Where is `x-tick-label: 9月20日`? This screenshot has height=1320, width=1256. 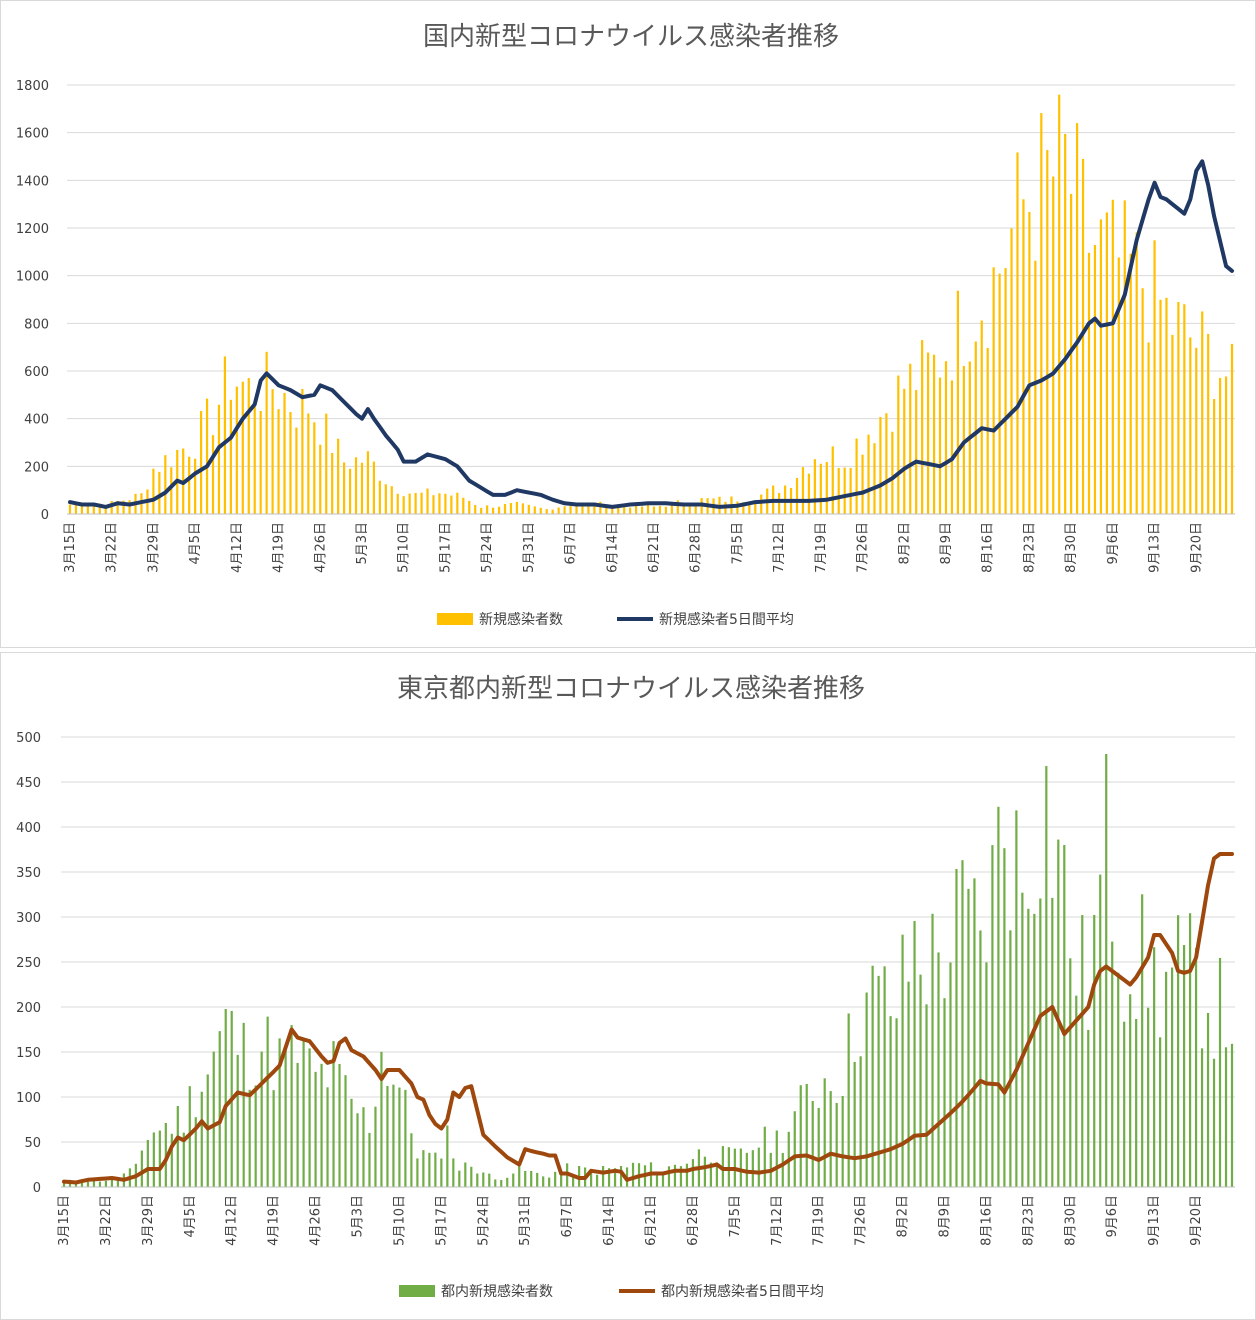
x-tick-label: 9月20日 is located at coordinates (1196, 547).